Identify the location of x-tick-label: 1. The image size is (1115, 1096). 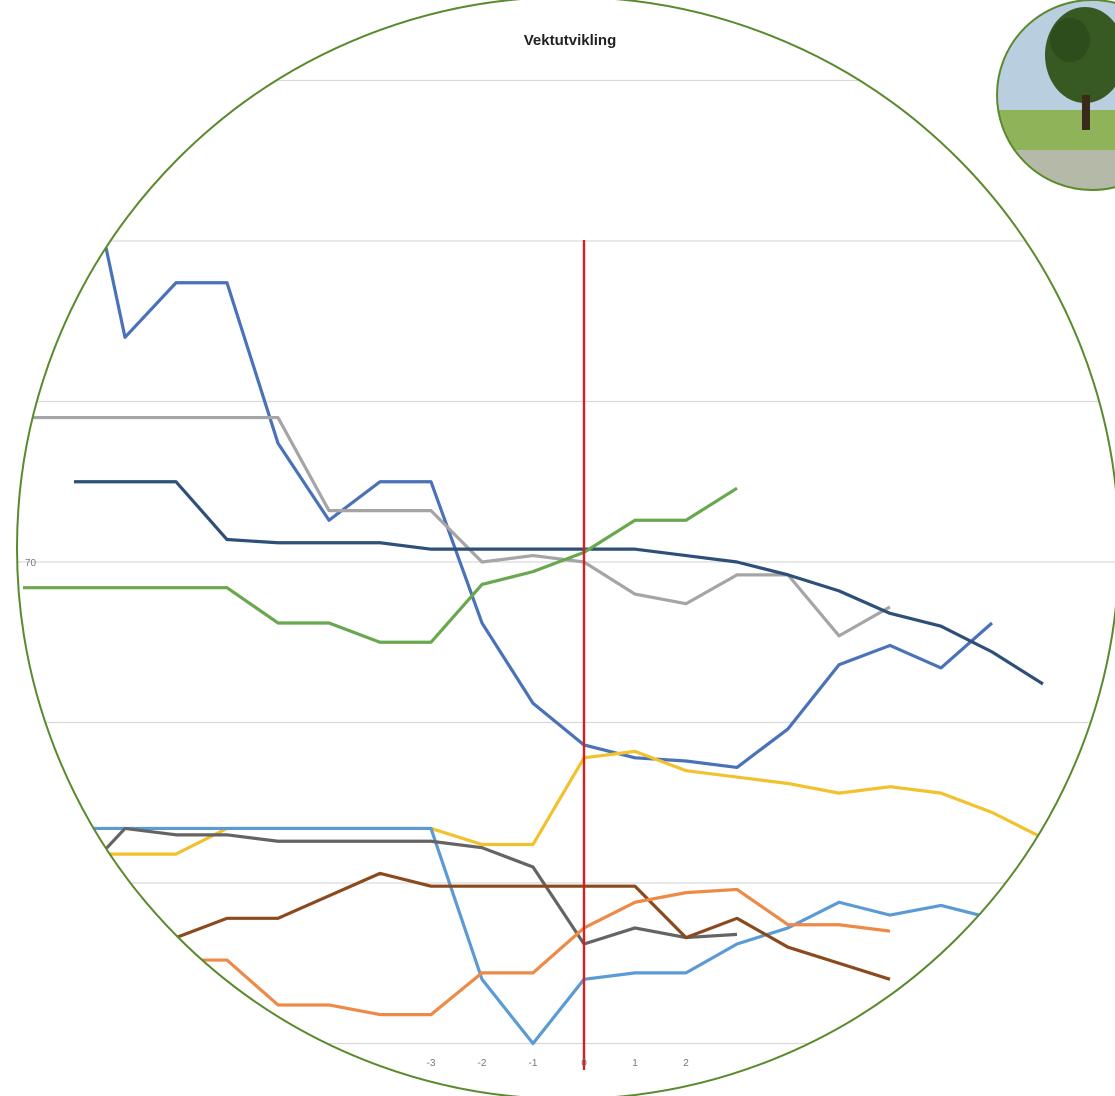
(635, 1063).